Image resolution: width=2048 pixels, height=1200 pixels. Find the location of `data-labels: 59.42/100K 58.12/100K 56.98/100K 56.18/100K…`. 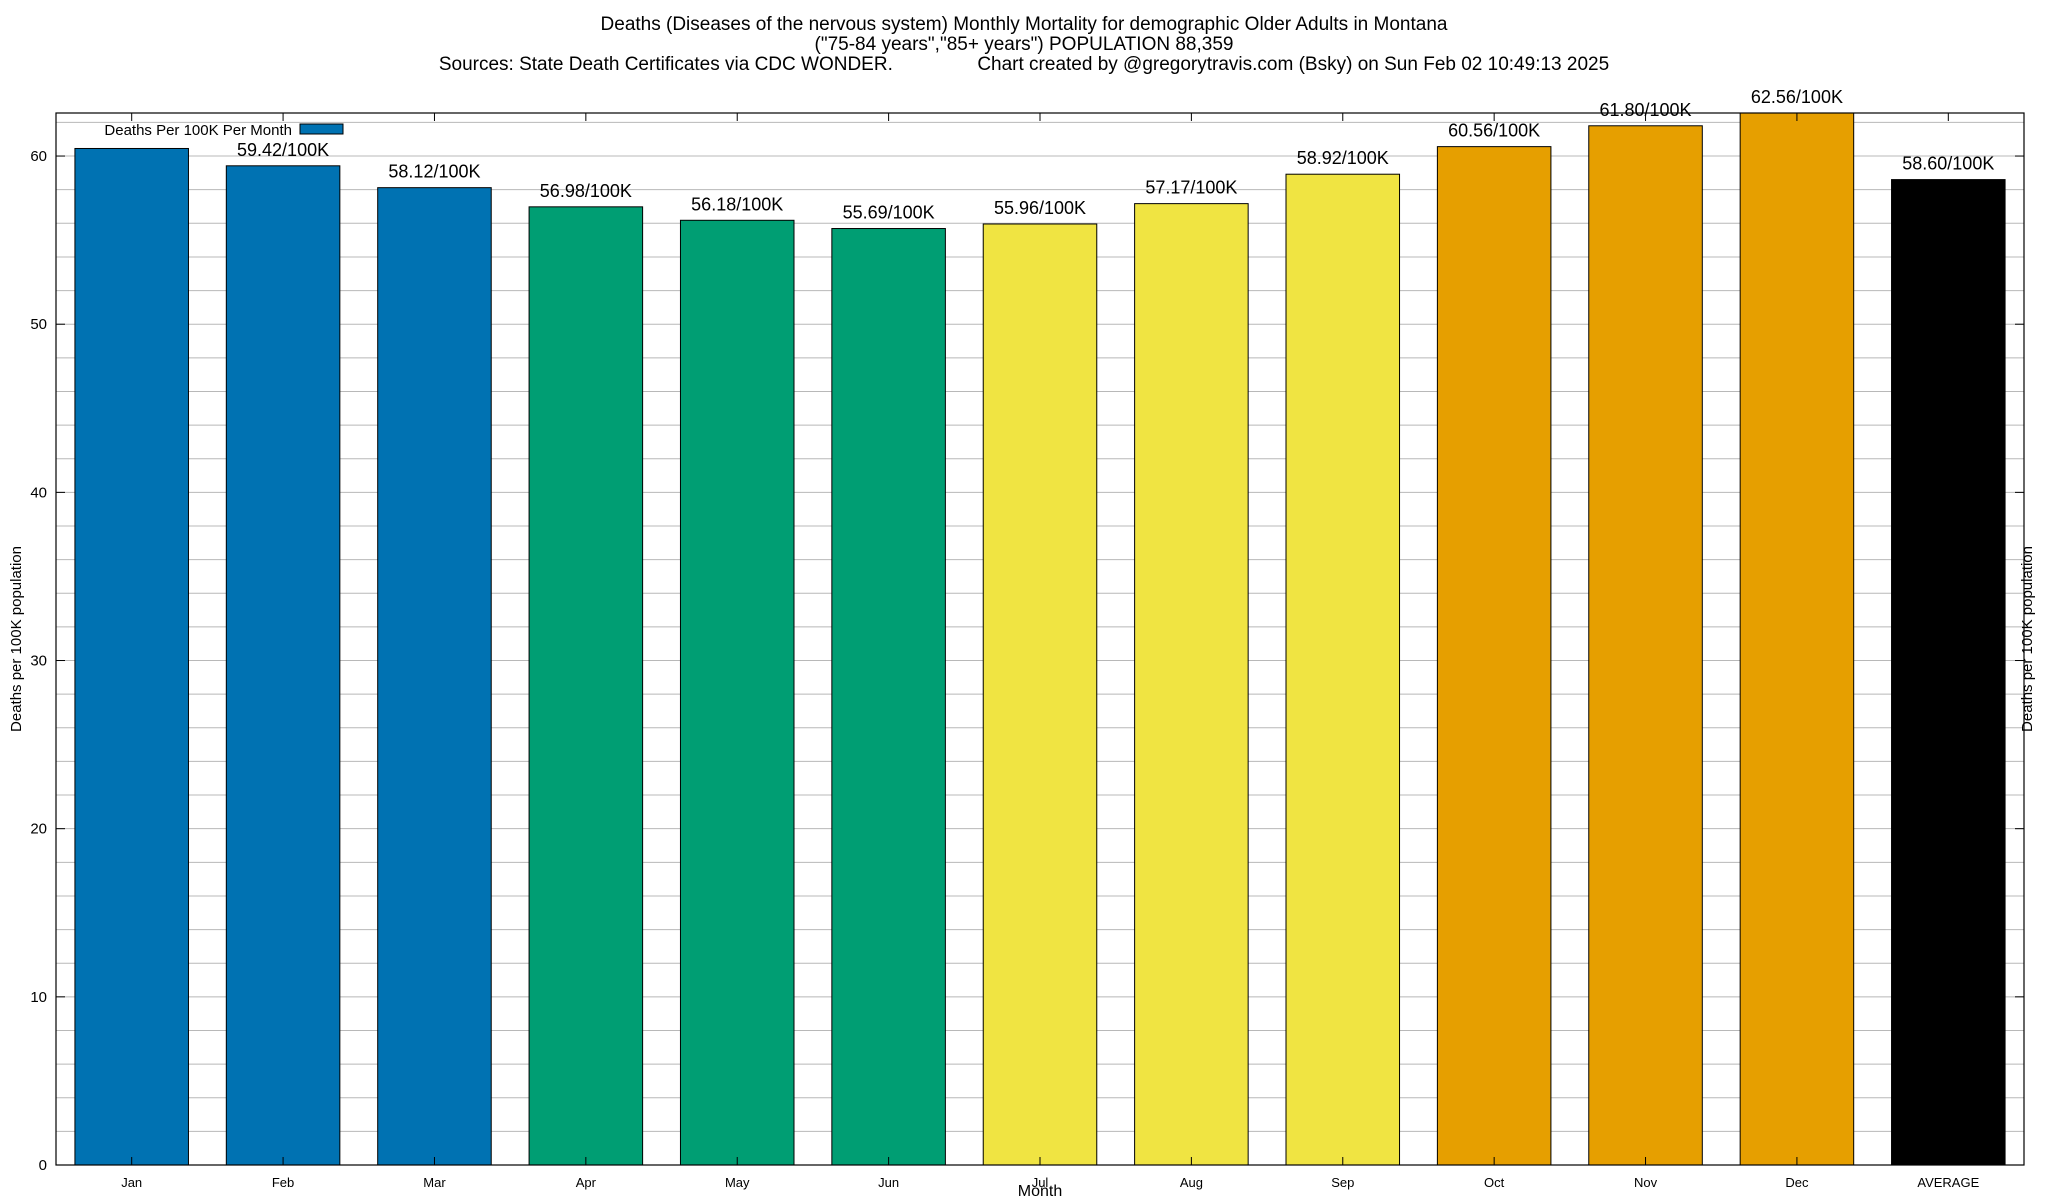

data-labels: 59.42/100K 58.12/100K 56.98/100K 56.18/100K… is located at coordinates (1115, 155).